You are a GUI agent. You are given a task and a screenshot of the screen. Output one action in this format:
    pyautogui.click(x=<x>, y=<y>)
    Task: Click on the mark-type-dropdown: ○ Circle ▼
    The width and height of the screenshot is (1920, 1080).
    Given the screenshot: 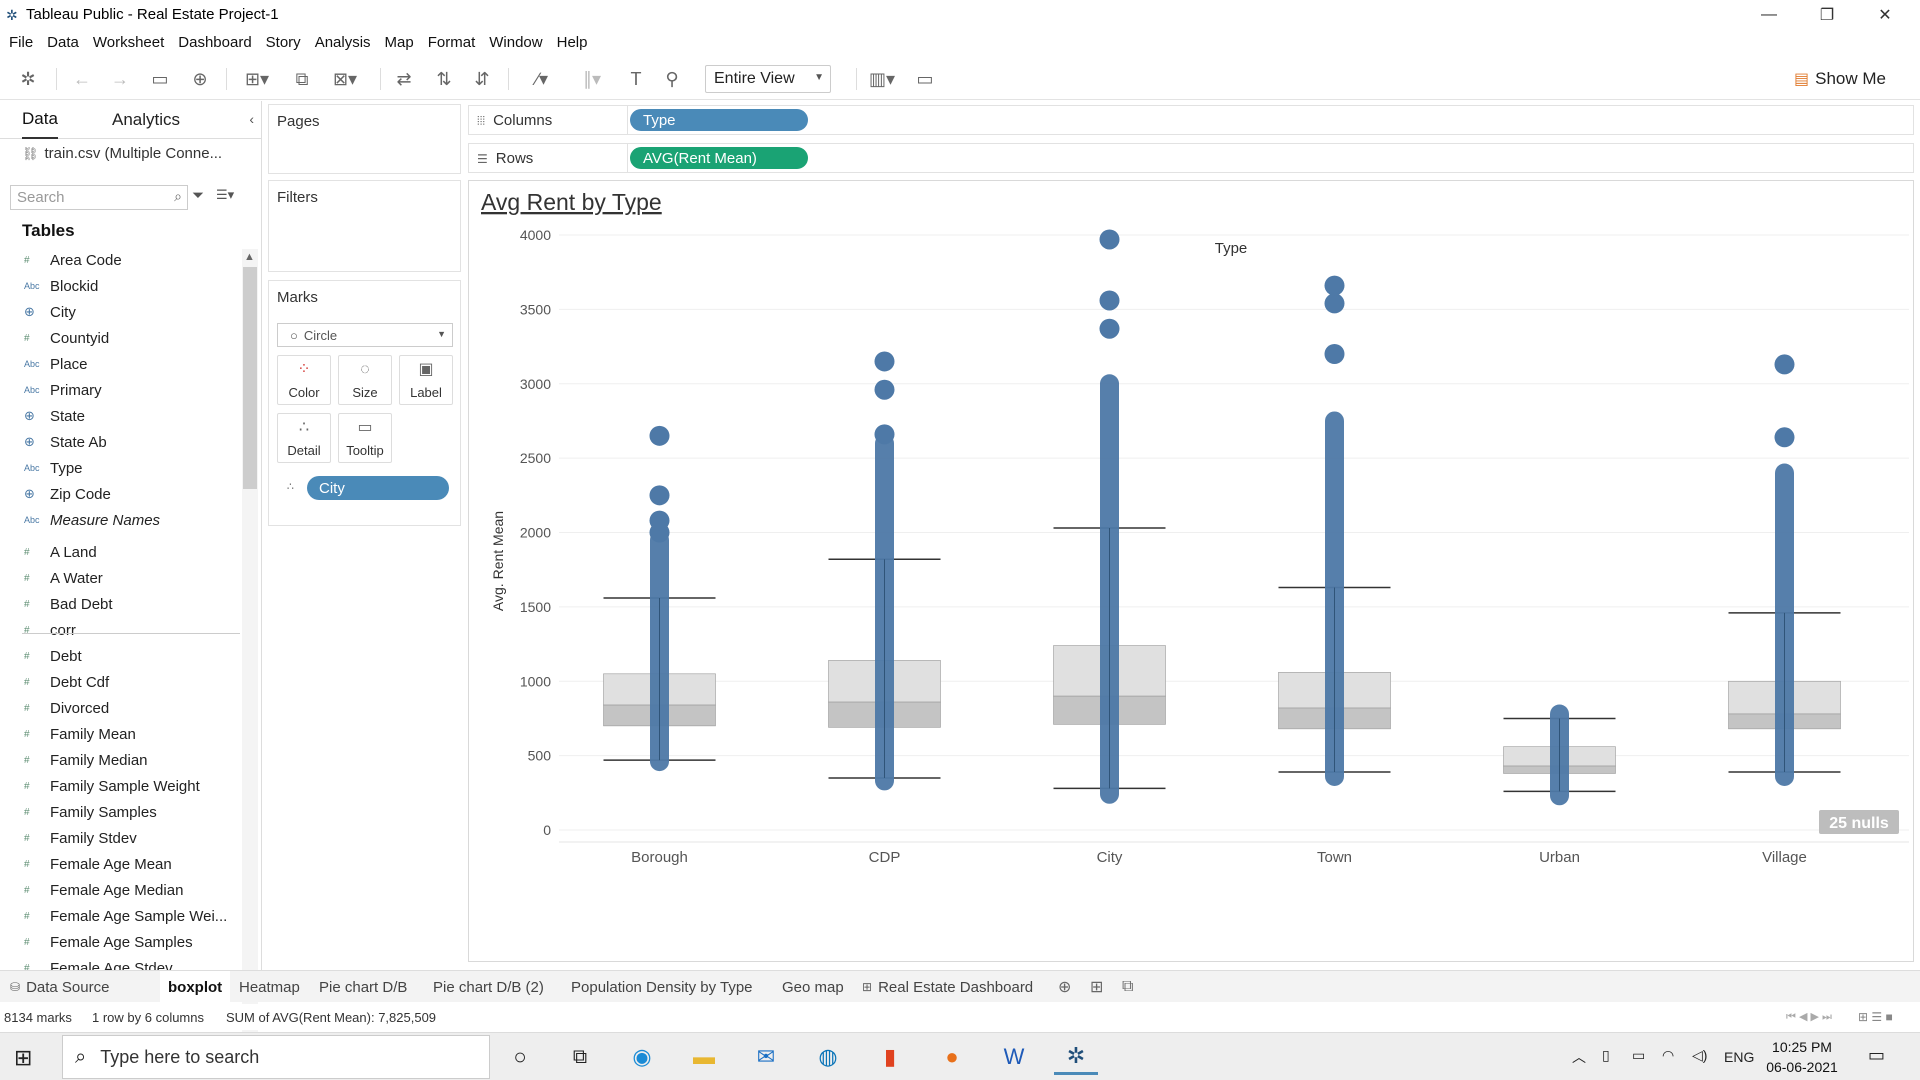 What is the action you would take?
    pyautogui.click(x=365, y=335)
    